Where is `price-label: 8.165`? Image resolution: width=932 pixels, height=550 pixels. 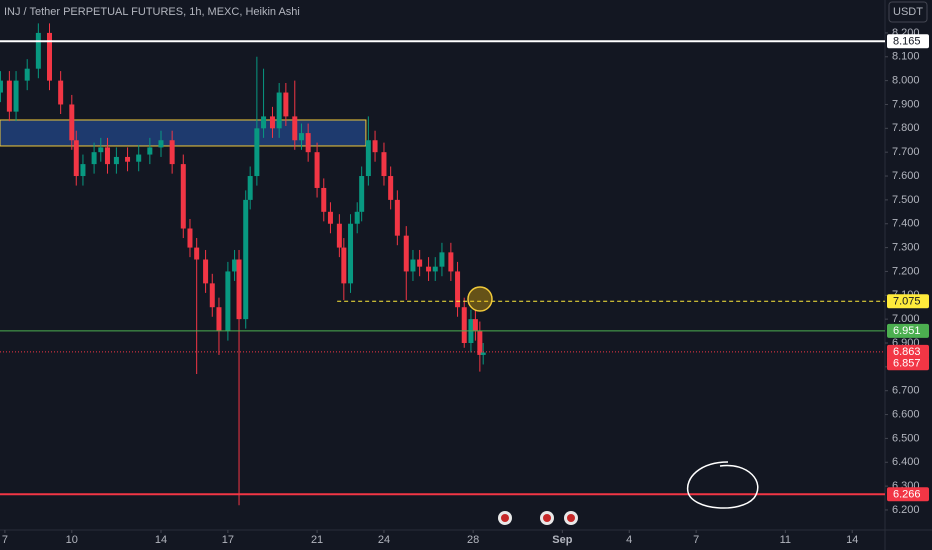 price-label: 8.165 is located at coordinates (907, 42).